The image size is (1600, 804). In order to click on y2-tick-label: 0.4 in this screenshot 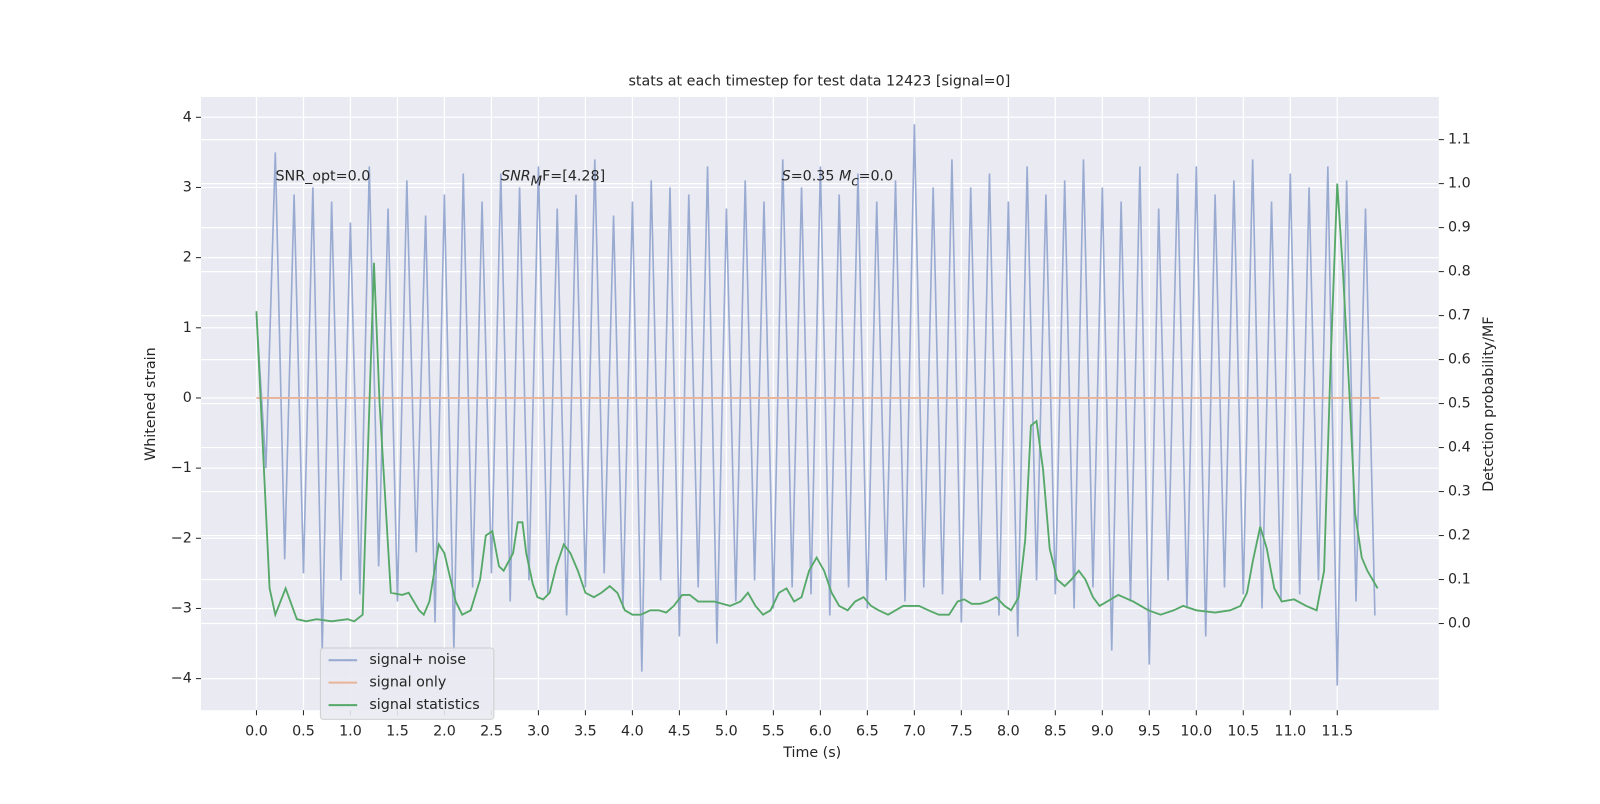, I will do `click(1459, 448)`.